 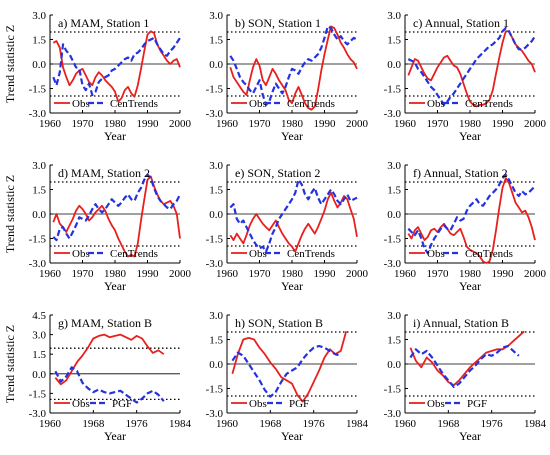 What do you see at coordinates (278, 23) in the screenshot?
I see `panel-title: b) SON, Station 1` at bounding box center [278, 23].